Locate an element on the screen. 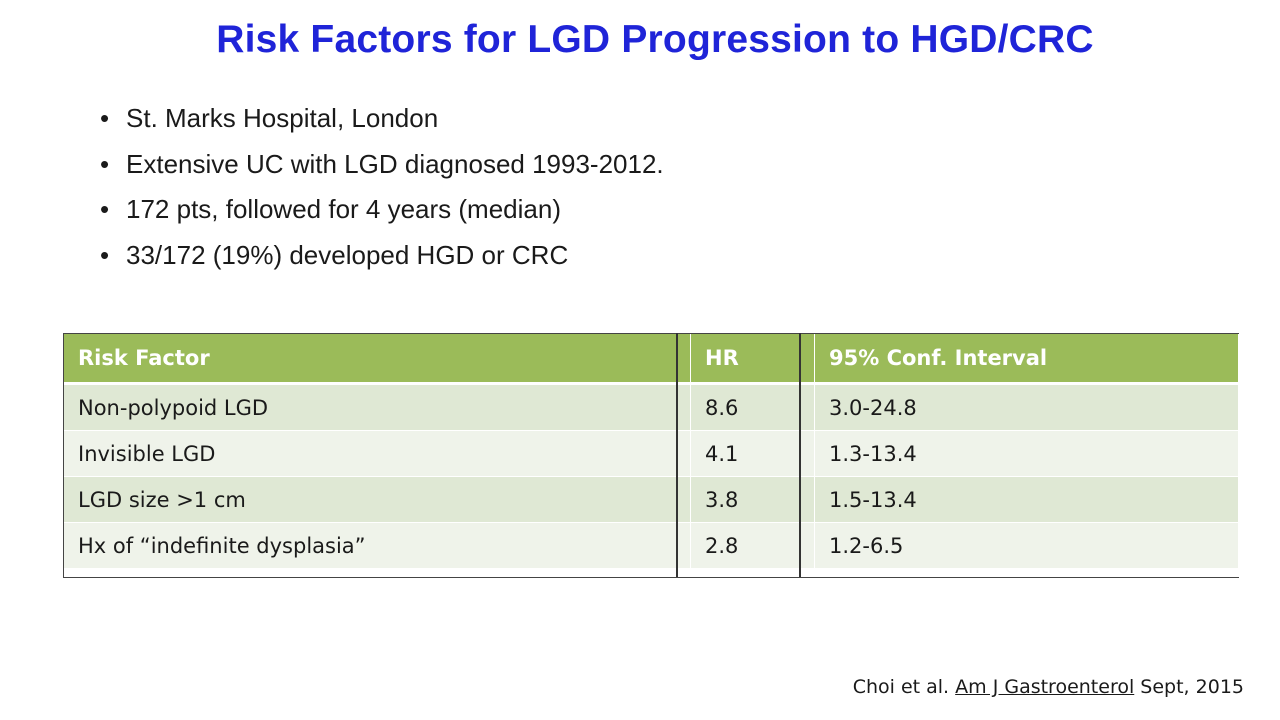  table-border-top is located at coordinates (651, 333).